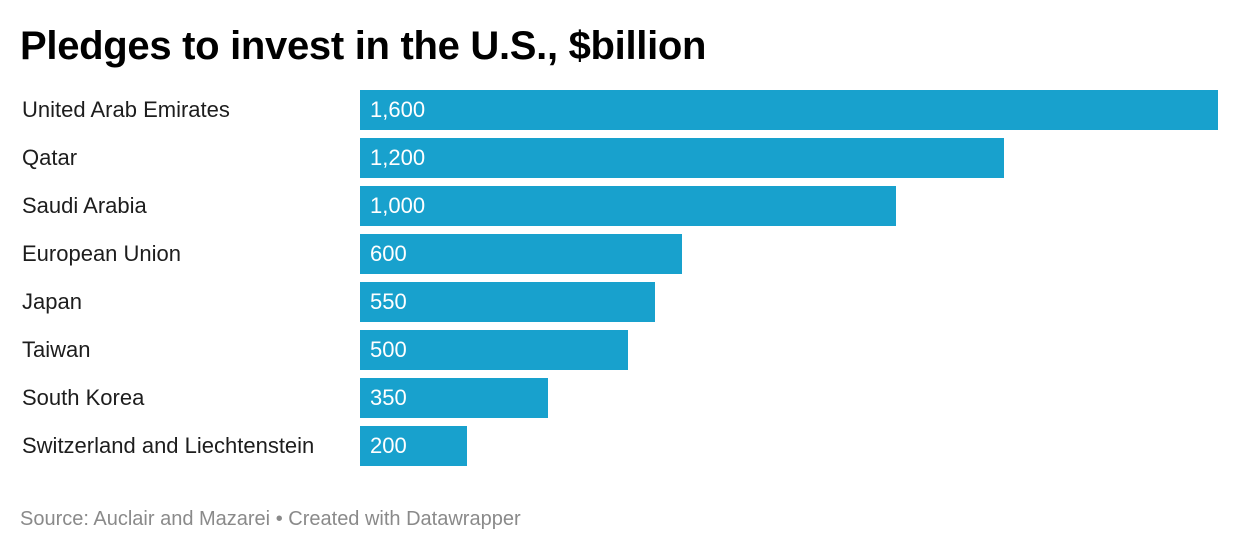 Image resolution: width=1240 pixels, height=552 pixels. Describe the element at coordinates (388, 349) in the screenshot. I see `bar-value-label: 500` at that location.